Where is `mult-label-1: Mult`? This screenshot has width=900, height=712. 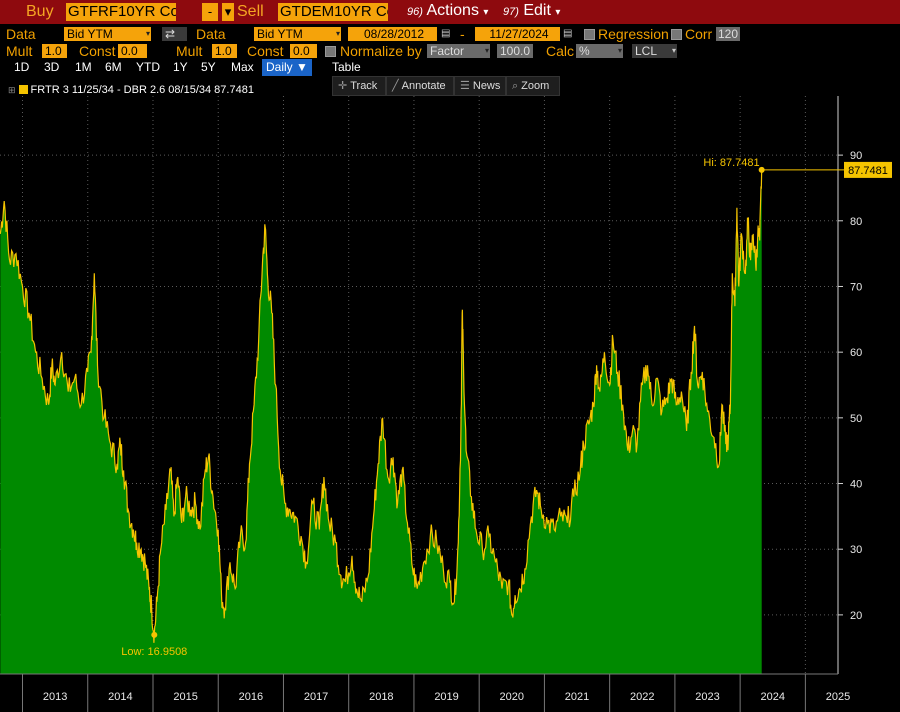 mult-label-1: Mult is located at coordinates (19, 51).